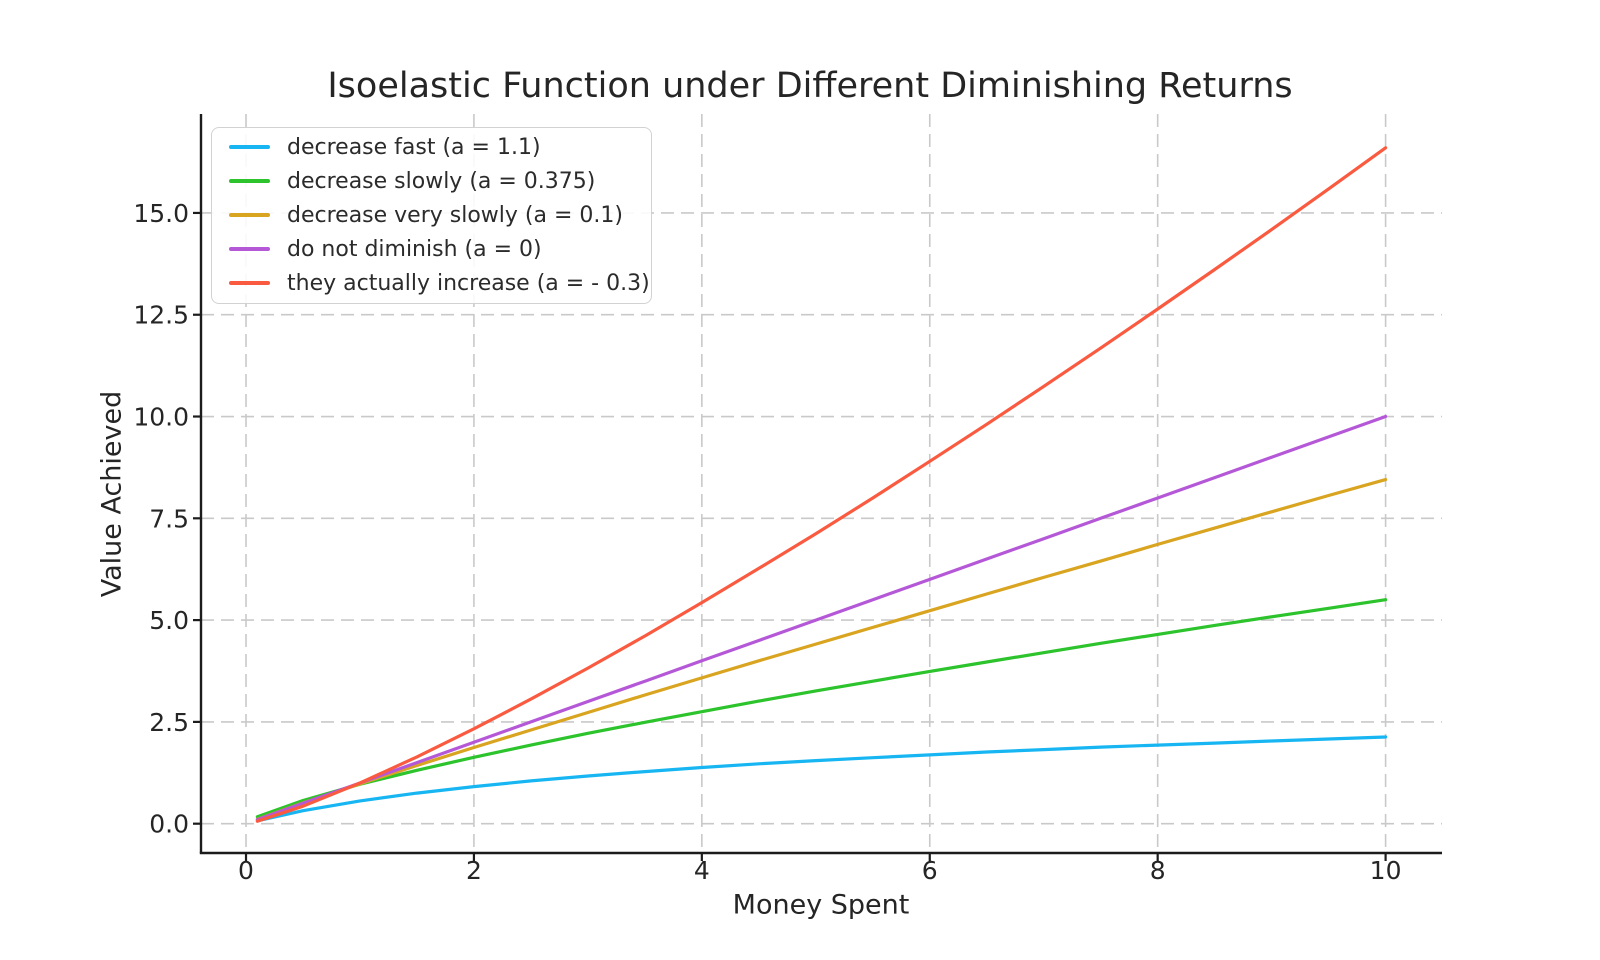  What do you see at coordinates (161, 315) in the screenshot?
I see `y-tick-label: 12.5` at bounding box center [161, 315].